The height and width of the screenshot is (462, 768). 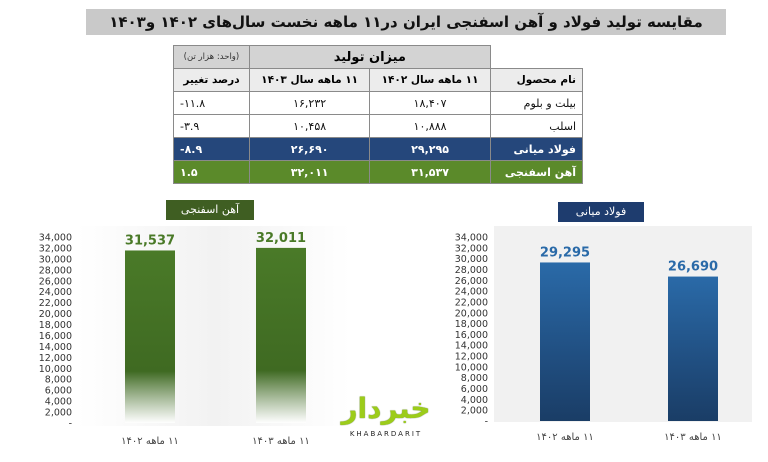 I want to click on row-1403: ۱۰,۴۵۸, so click(x=309, y=126).